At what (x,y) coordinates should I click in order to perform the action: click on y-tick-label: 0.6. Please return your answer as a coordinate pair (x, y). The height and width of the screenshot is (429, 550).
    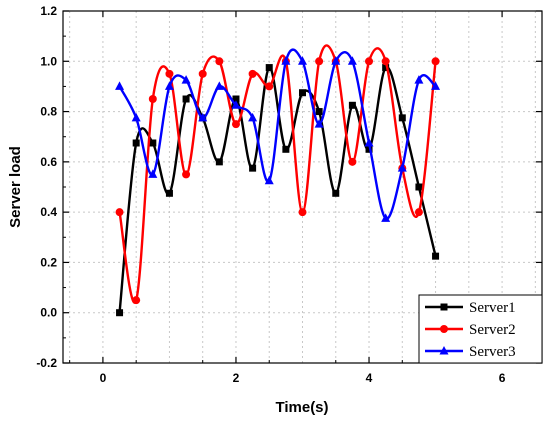
    Looking at the image, I should click on (48, 162).